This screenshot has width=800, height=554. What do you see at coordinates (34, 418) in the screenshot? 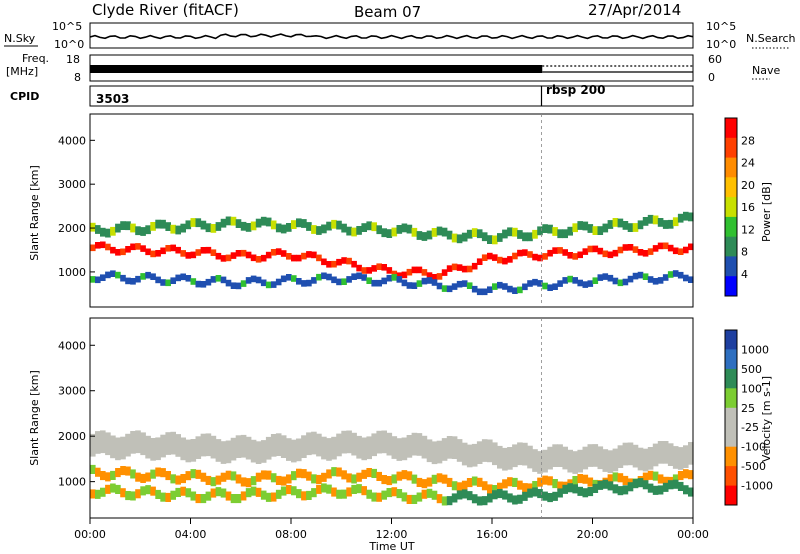
I see `velocity-ylabel: Slant Range [km]` at bounding box center [34, 418].